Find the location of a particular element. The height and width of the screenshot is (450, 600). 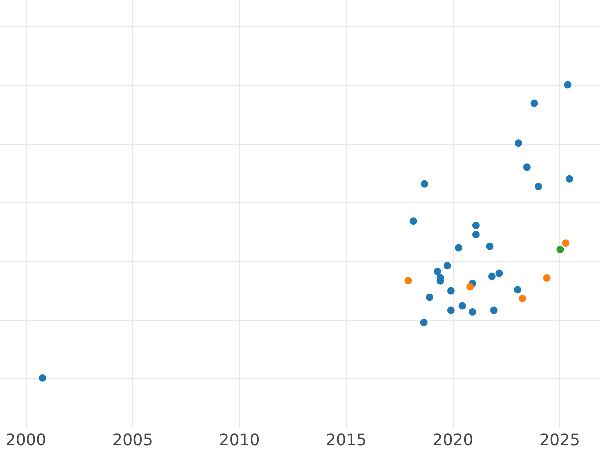

x-tick-label: 2025 is located at coordinates (560, 440).